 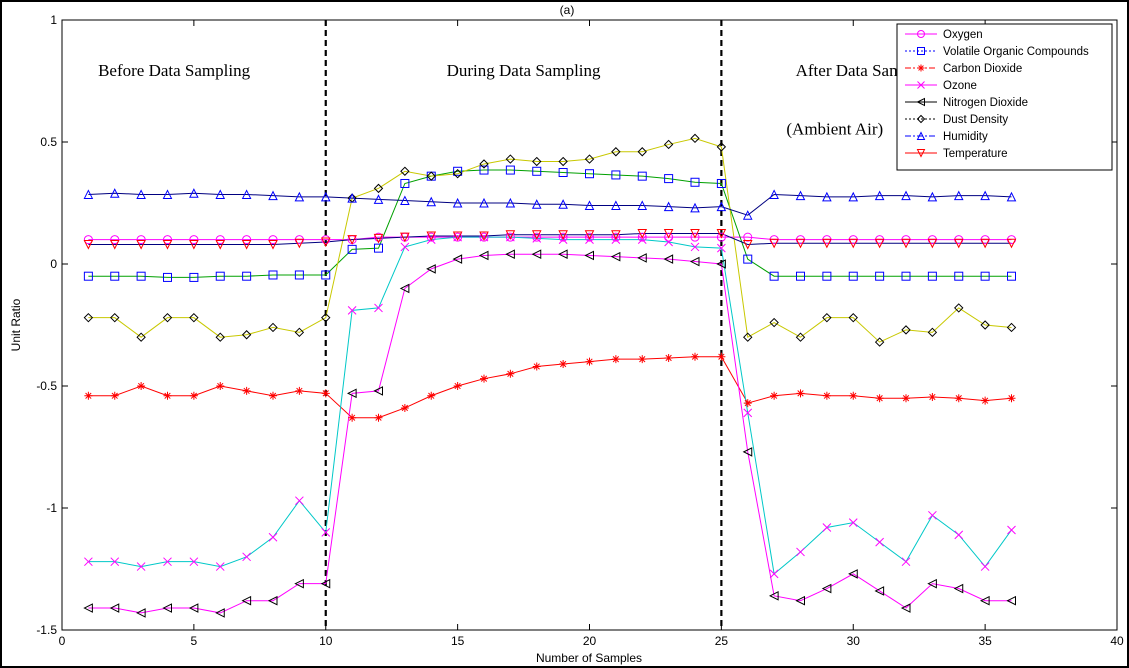 I want to click on legend-label: Volatile Organic Compounds, so click(x=1016, y=52).